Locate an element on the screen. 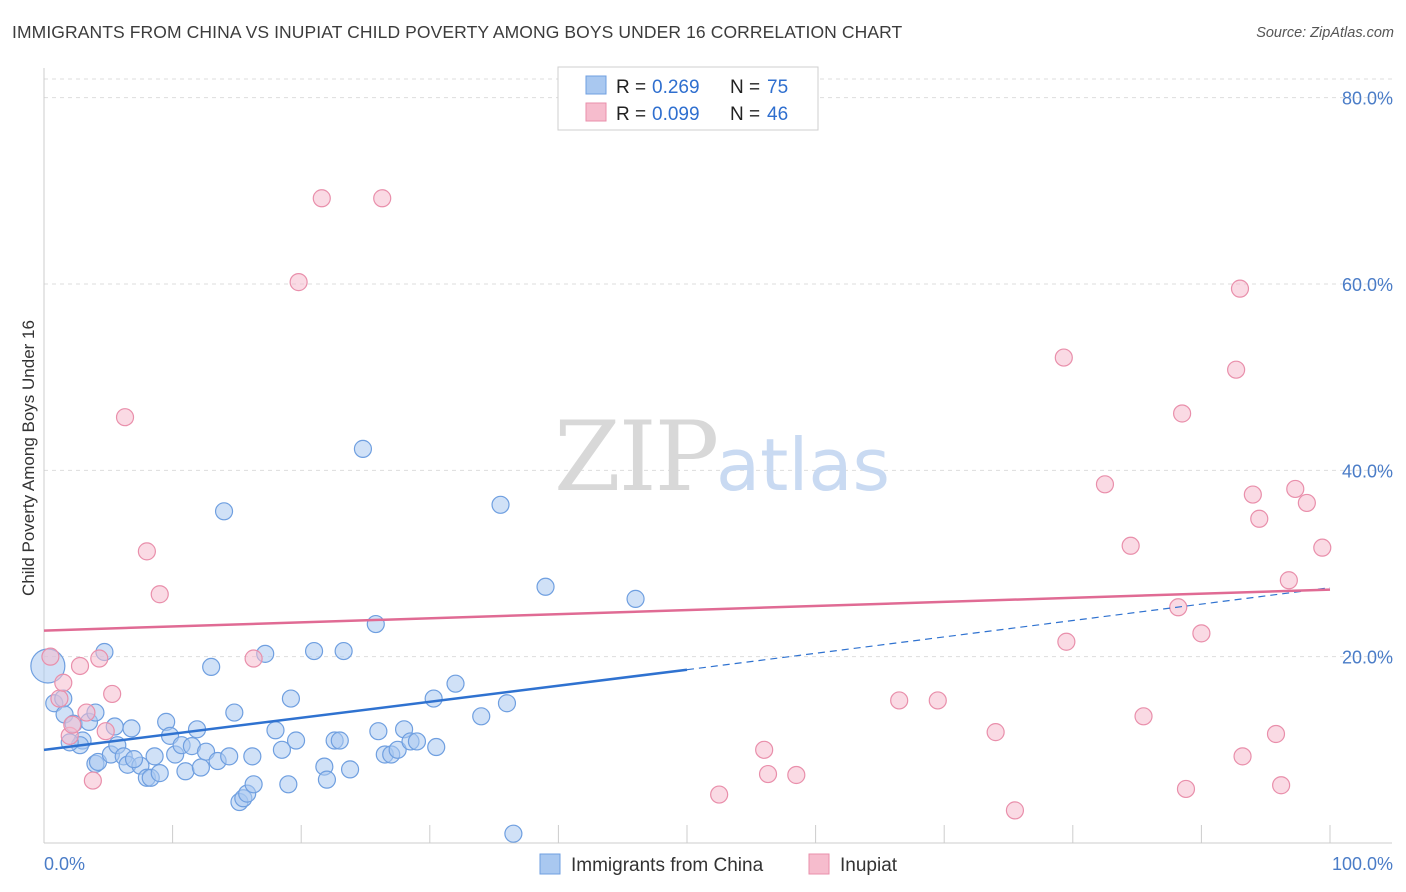  trend-line-china-dashed is located at coordinates (1008, 629).